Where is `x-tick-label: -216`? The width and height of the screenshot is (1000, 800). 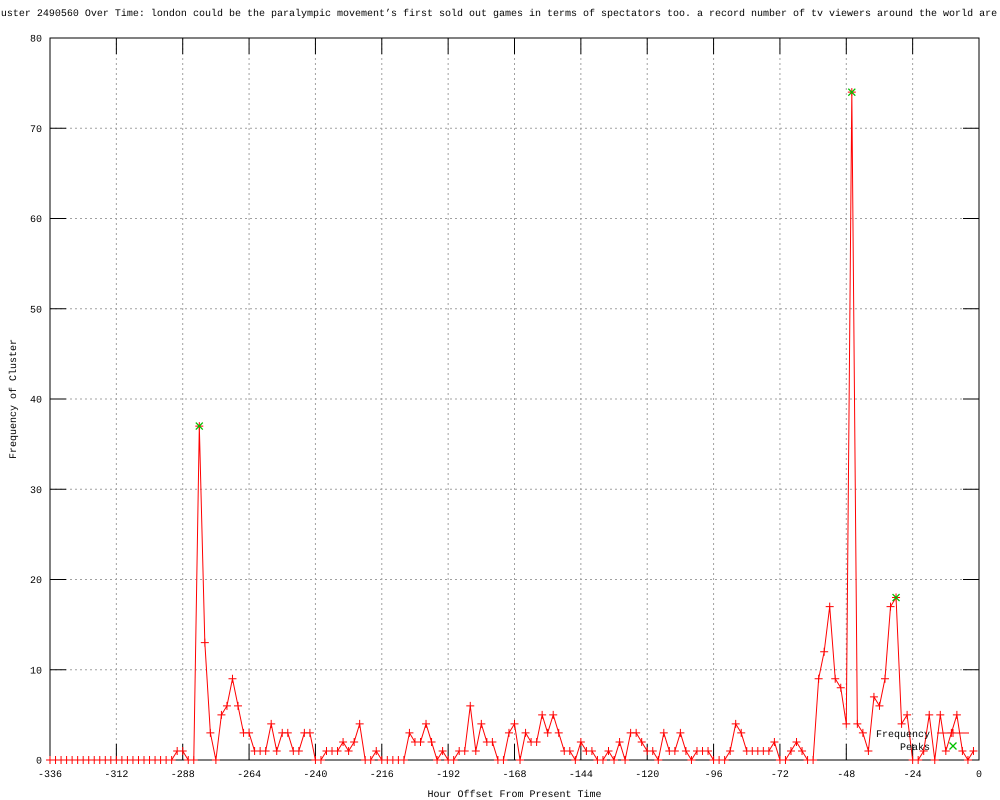
x-tick-label: -216 is located at coordinates (382, 775).